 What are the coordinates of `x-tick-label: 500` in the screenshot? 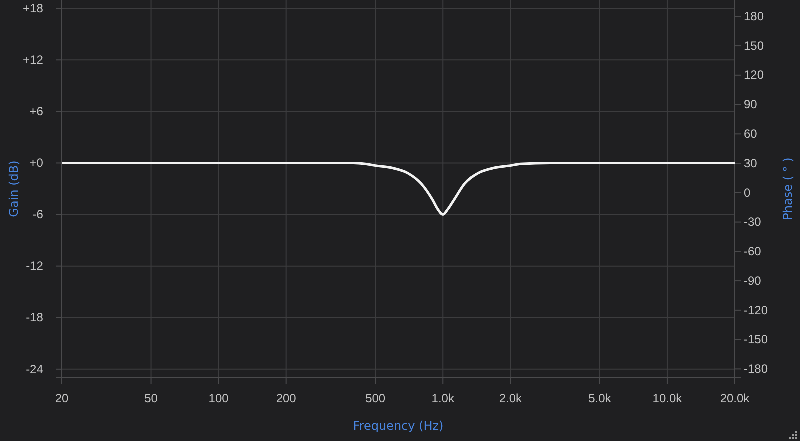 It's located at (376, 399).